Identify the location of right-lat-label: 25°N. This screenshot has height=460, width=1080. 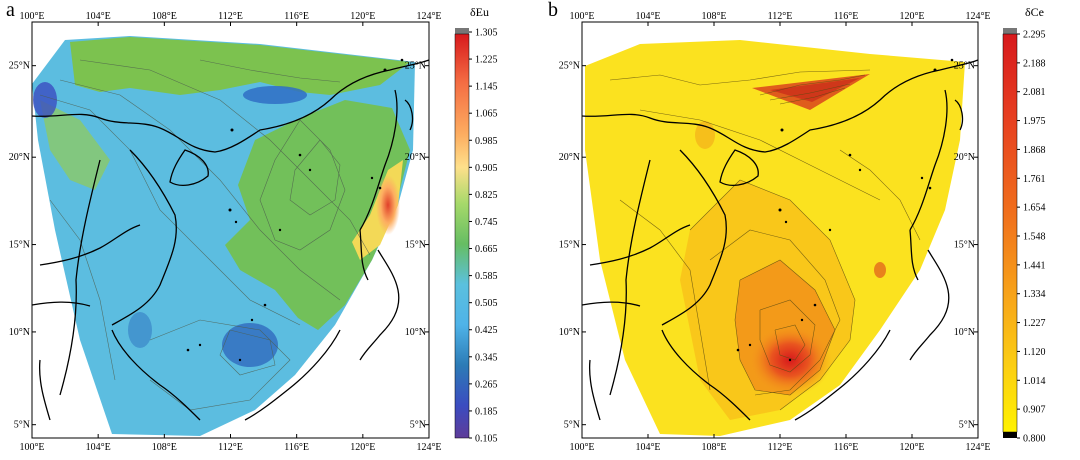
(964, 66).